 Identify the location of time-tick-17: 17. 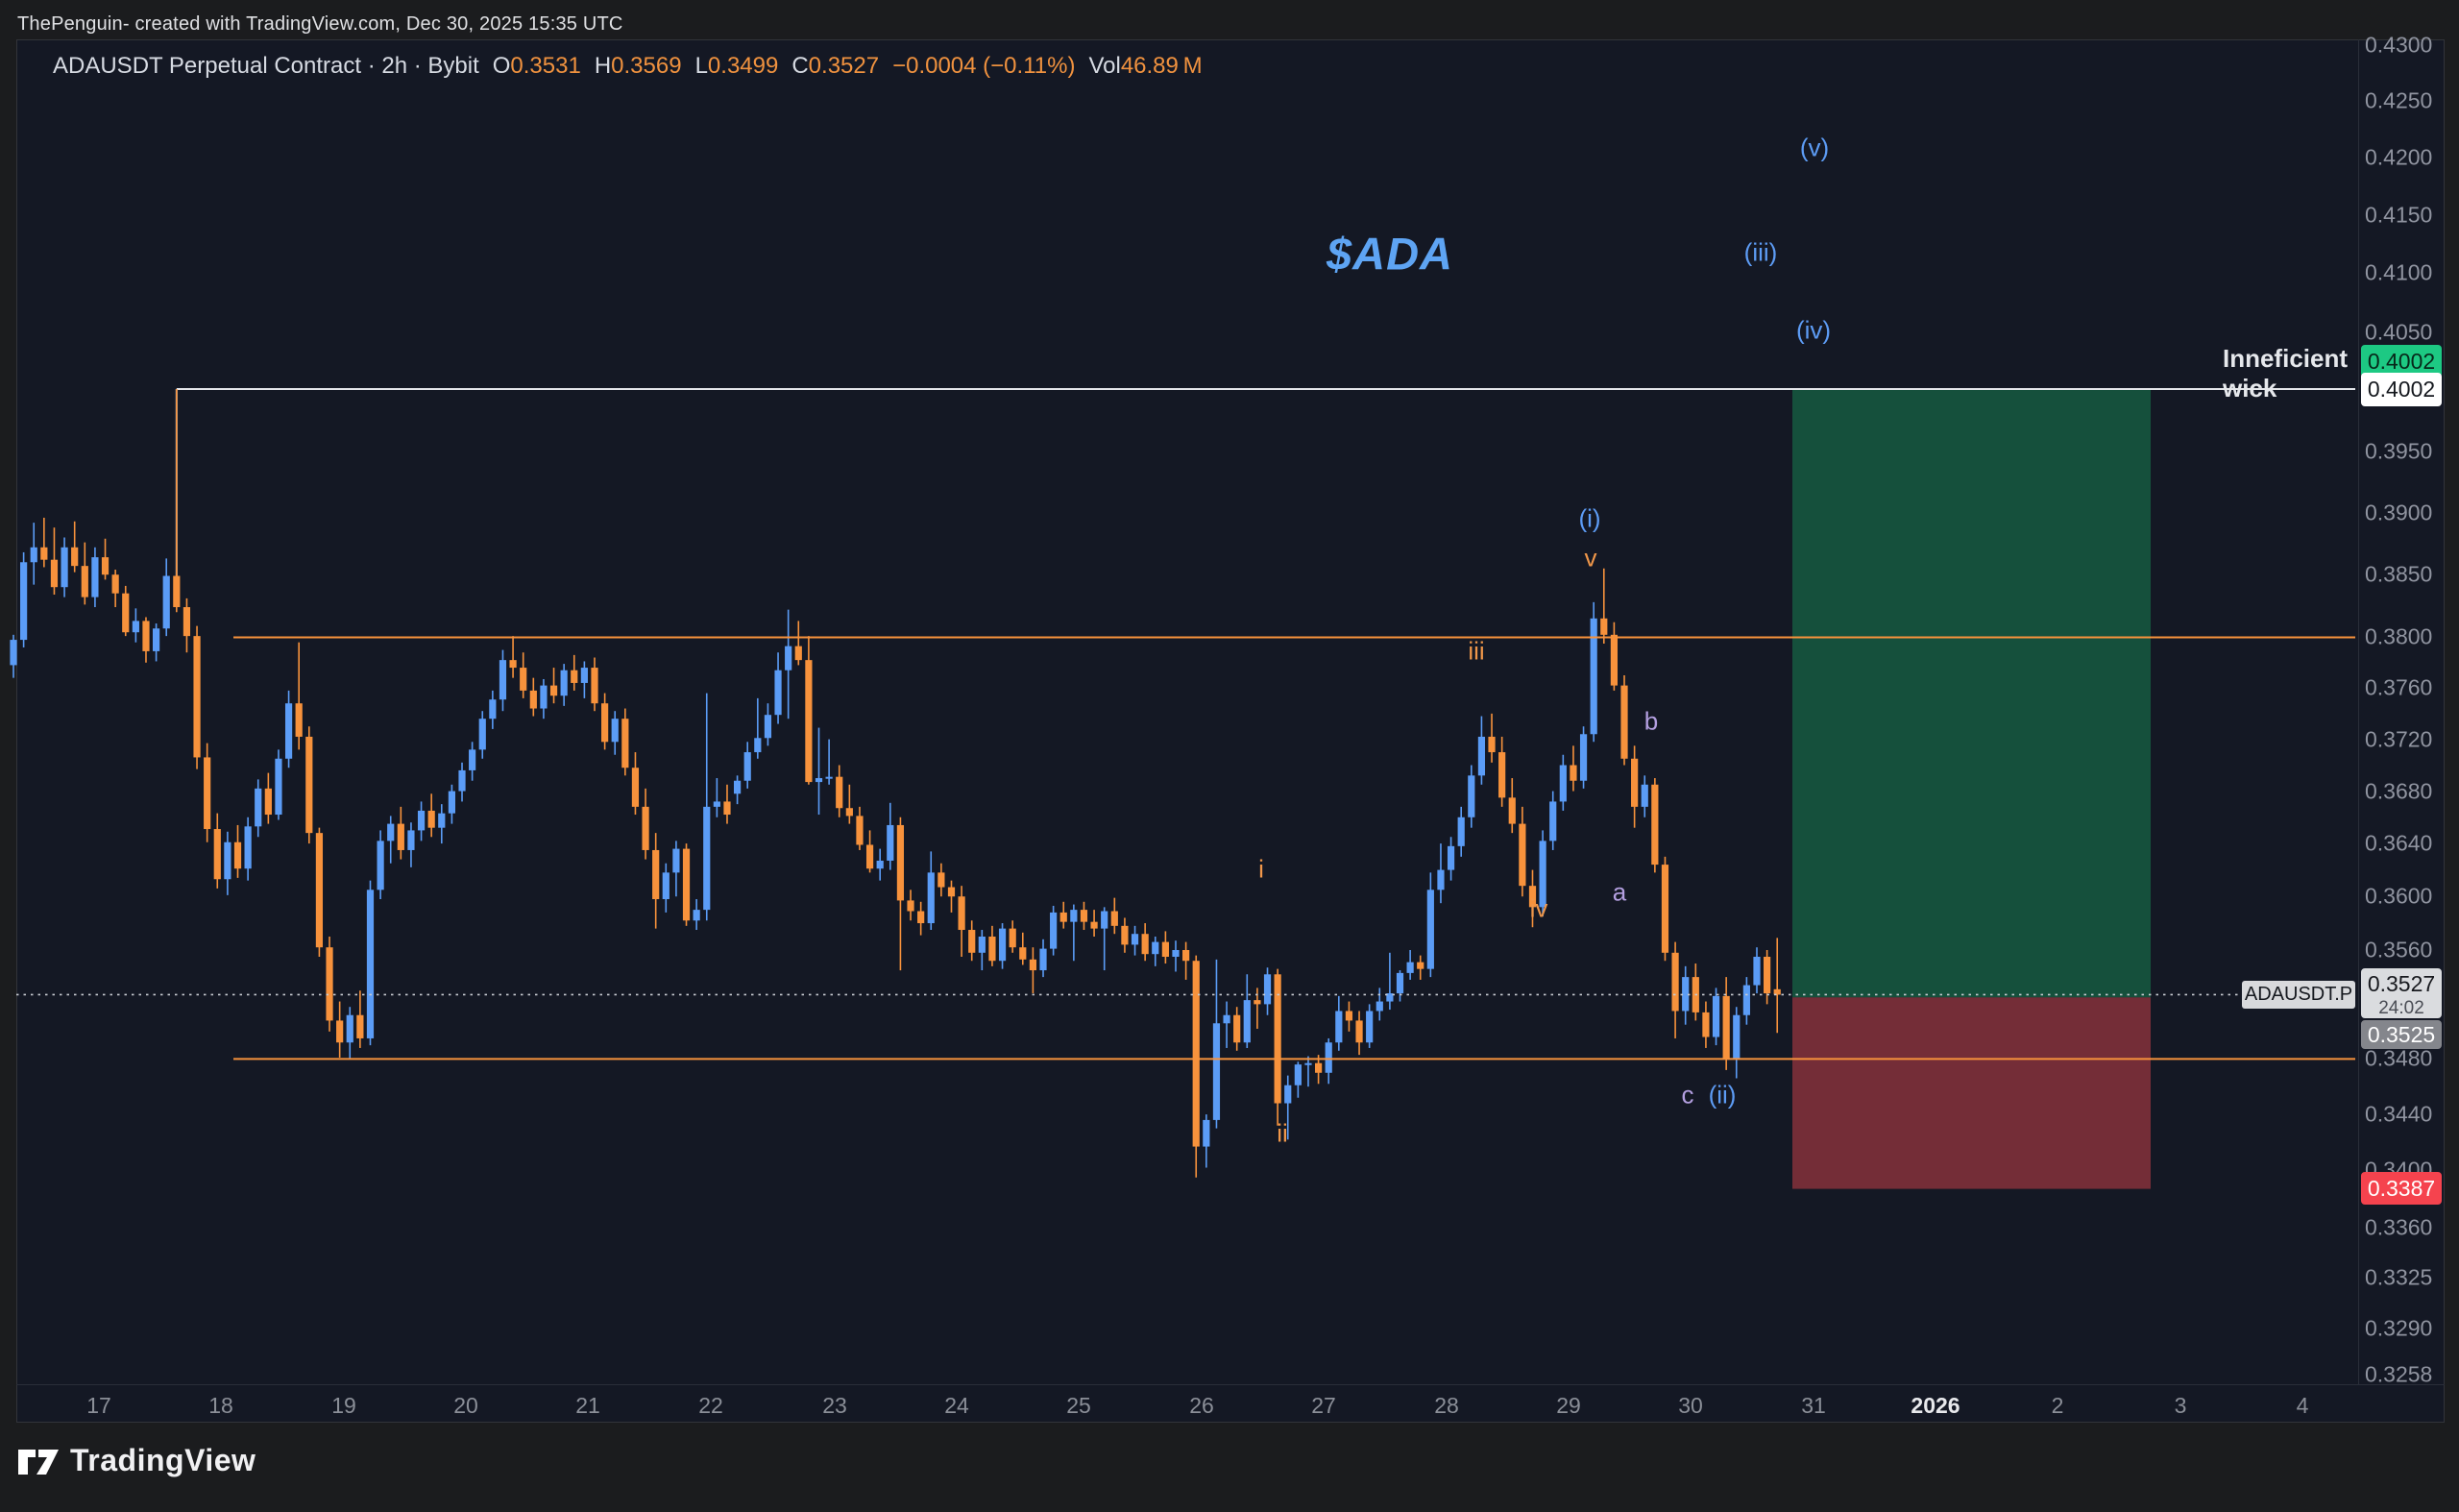
(98, 1405).